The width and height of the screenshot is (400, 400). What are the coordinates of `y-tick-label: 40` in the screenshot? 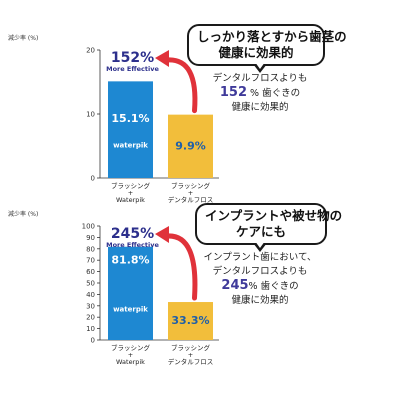 It's located at (90, 295).